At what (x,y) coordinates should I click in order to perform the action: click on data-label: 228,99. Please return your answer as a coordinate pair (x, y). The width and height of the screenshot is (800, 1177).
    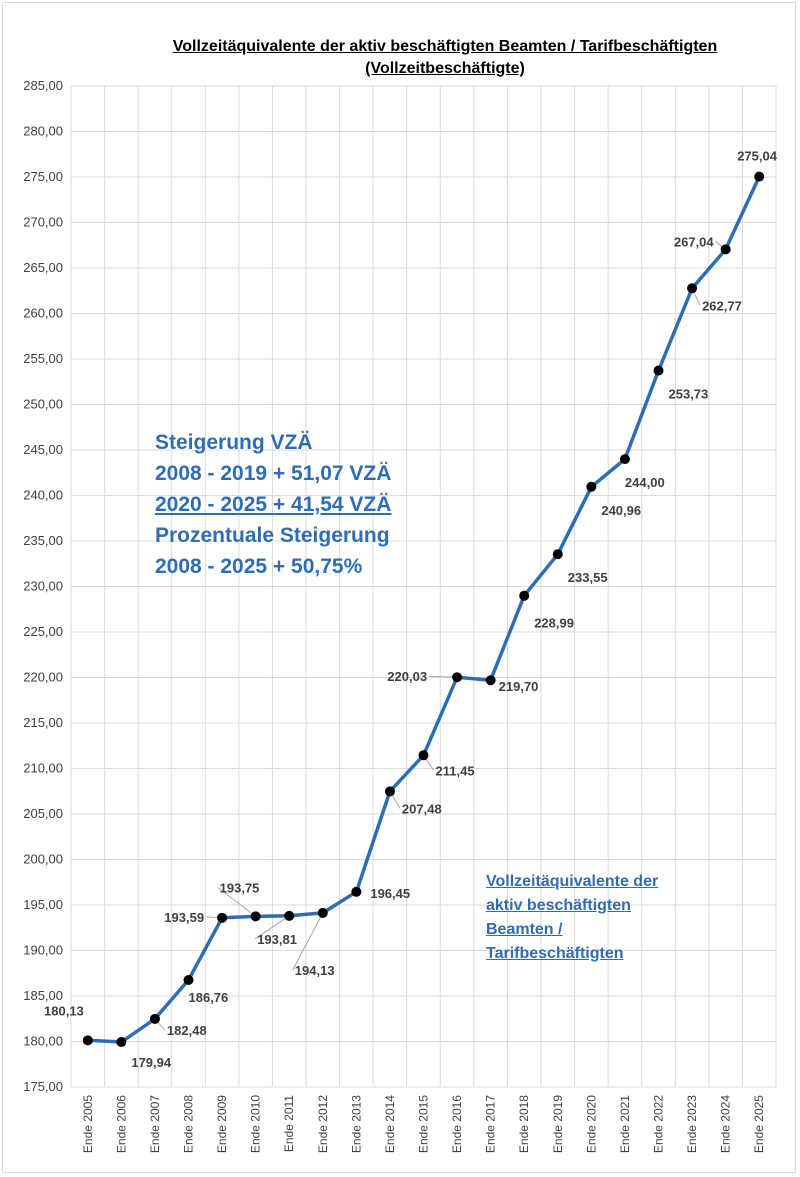
    Looking at the image, I should click on (554, 623).